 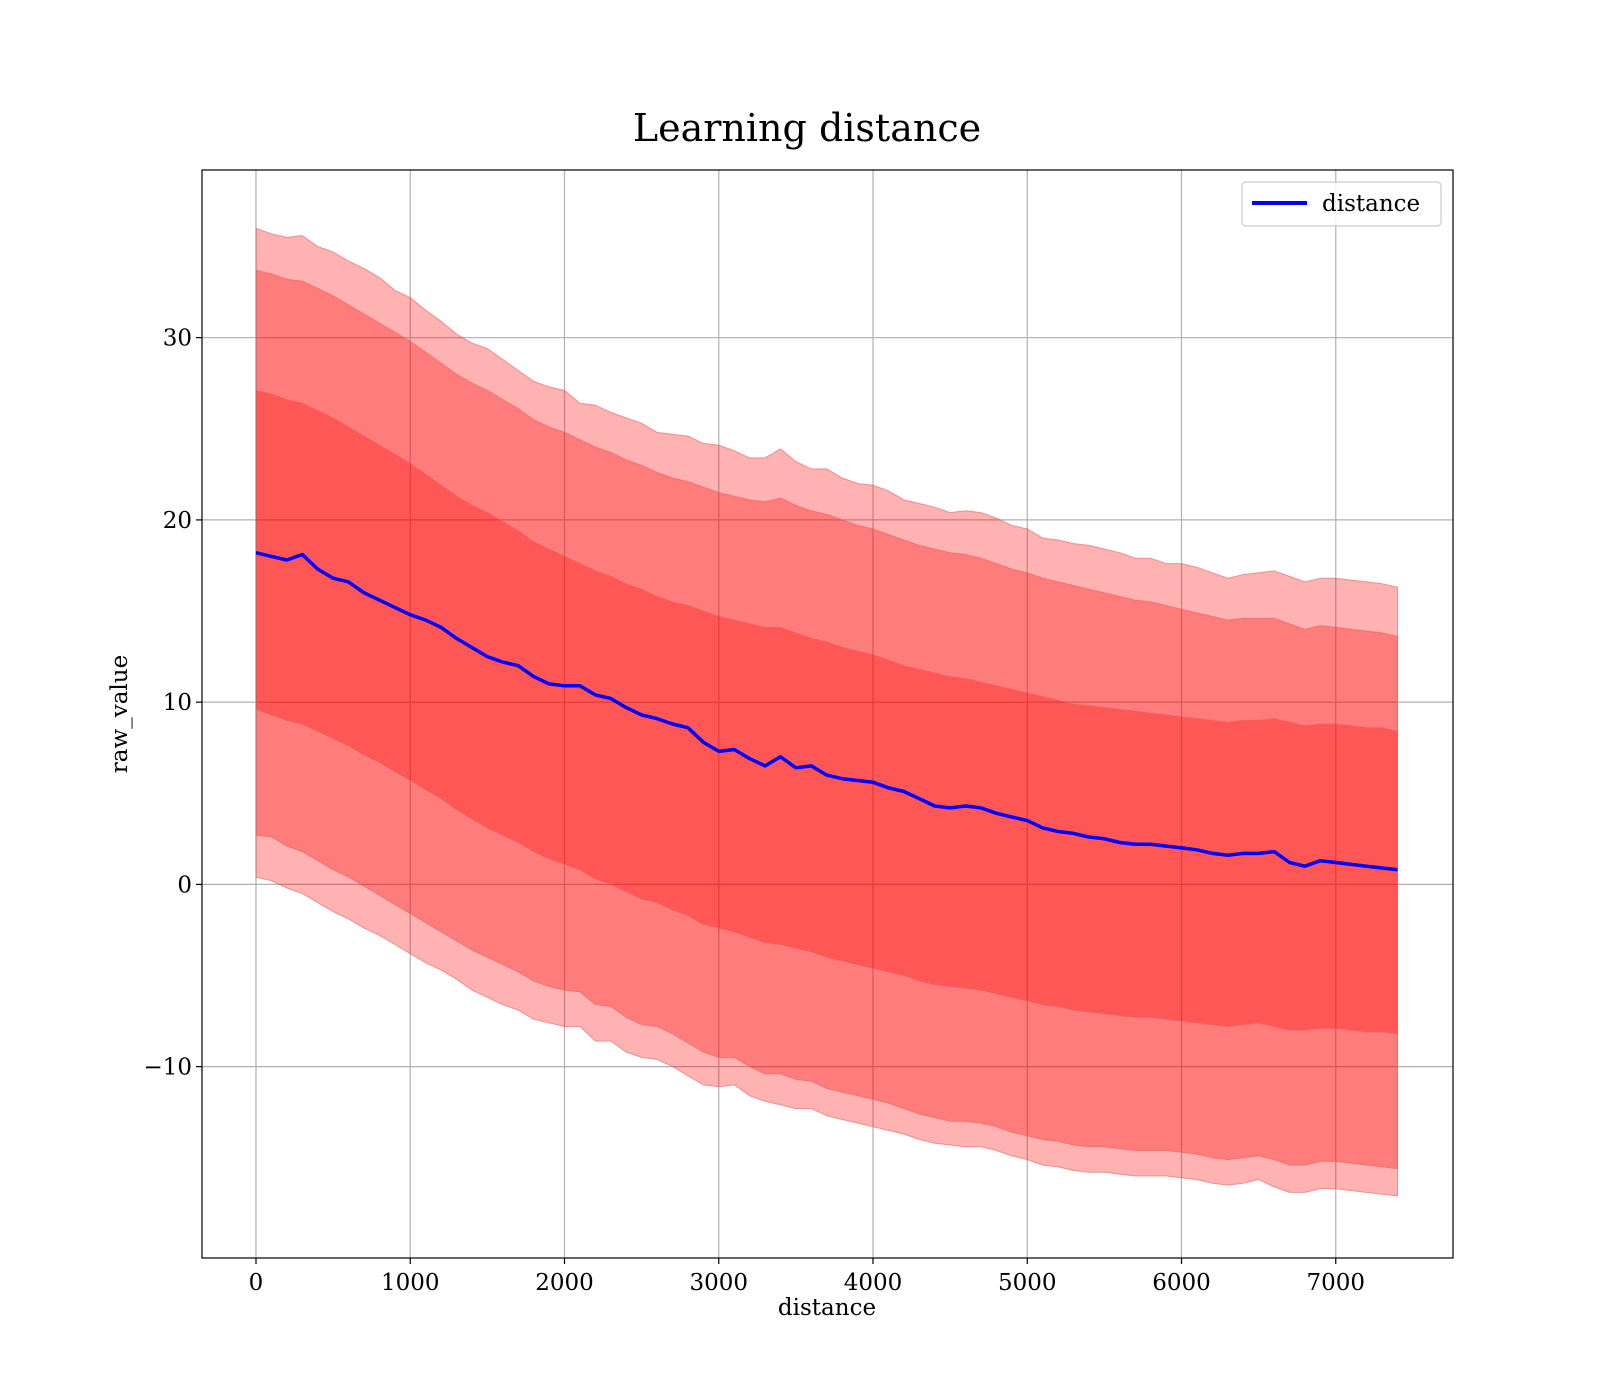 I want to click on x-tick-label: 0, so click(x=256, y=1283).